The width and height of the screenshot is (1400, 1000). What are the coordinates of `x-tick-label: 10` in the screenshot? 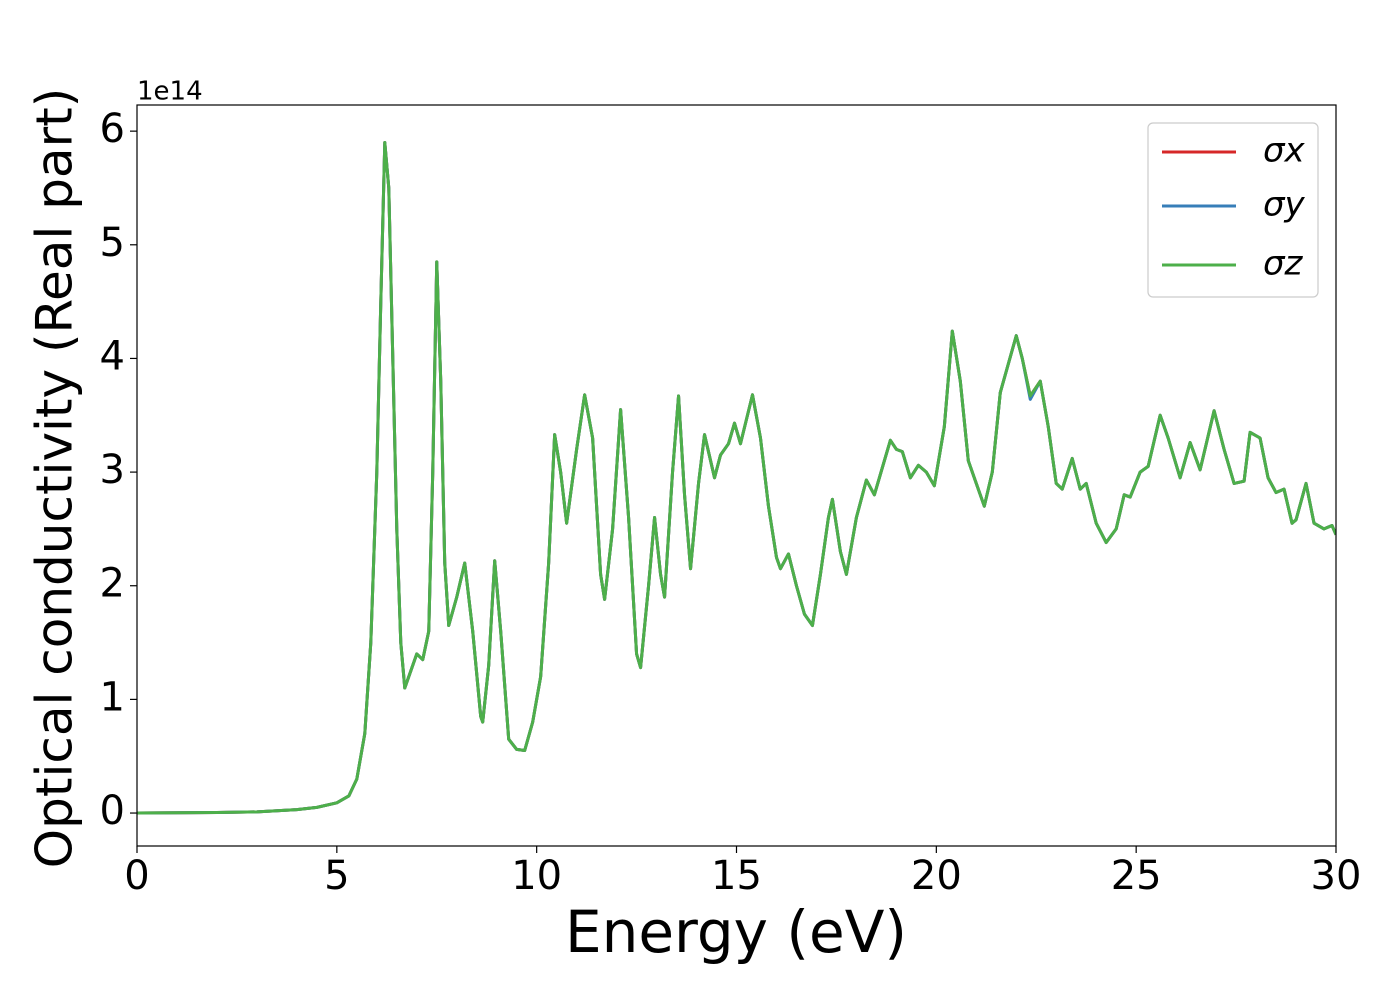 It's located at (536, 876).